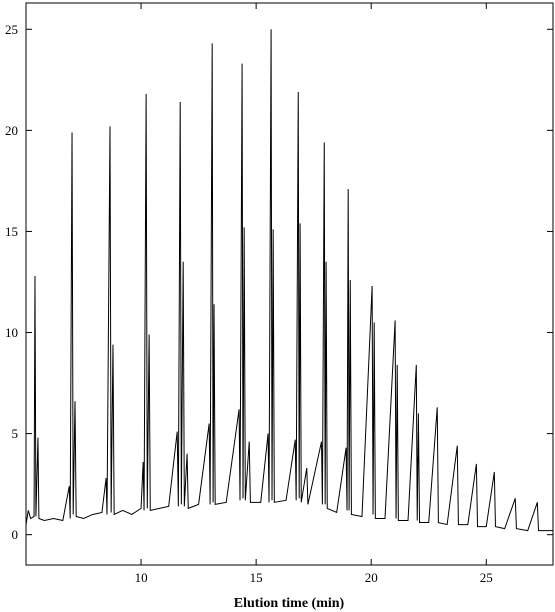 Image resolution: width=555 pixels, height=612 pixels. I want to click on x-tick-label: 15, so click(256, 577).